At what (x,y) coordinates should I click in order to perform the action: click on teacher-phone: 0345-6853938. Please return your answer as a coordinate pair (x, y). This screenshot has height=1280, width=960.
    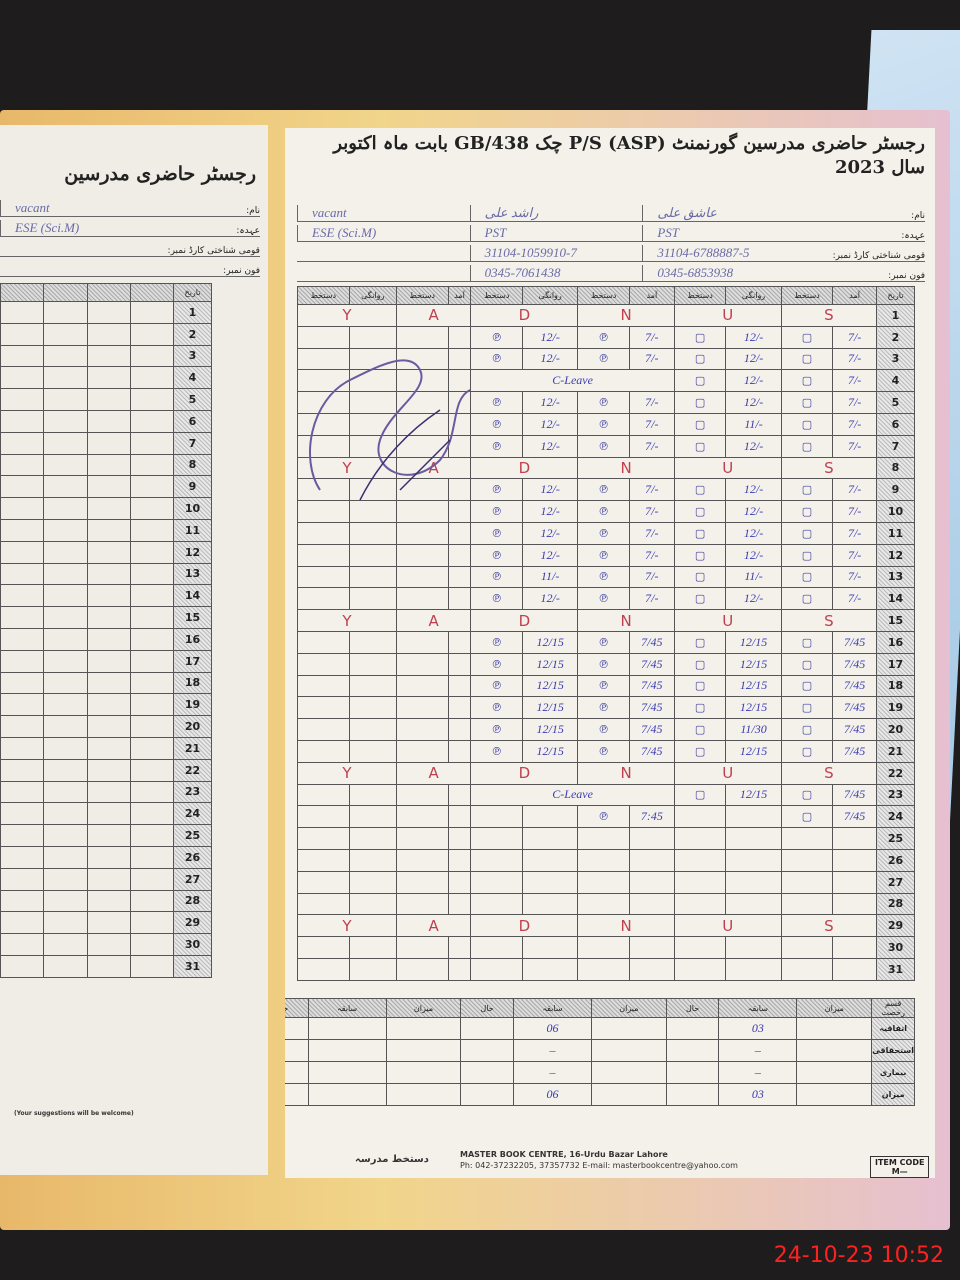
    Looking at the image, I should click on (728, 273).